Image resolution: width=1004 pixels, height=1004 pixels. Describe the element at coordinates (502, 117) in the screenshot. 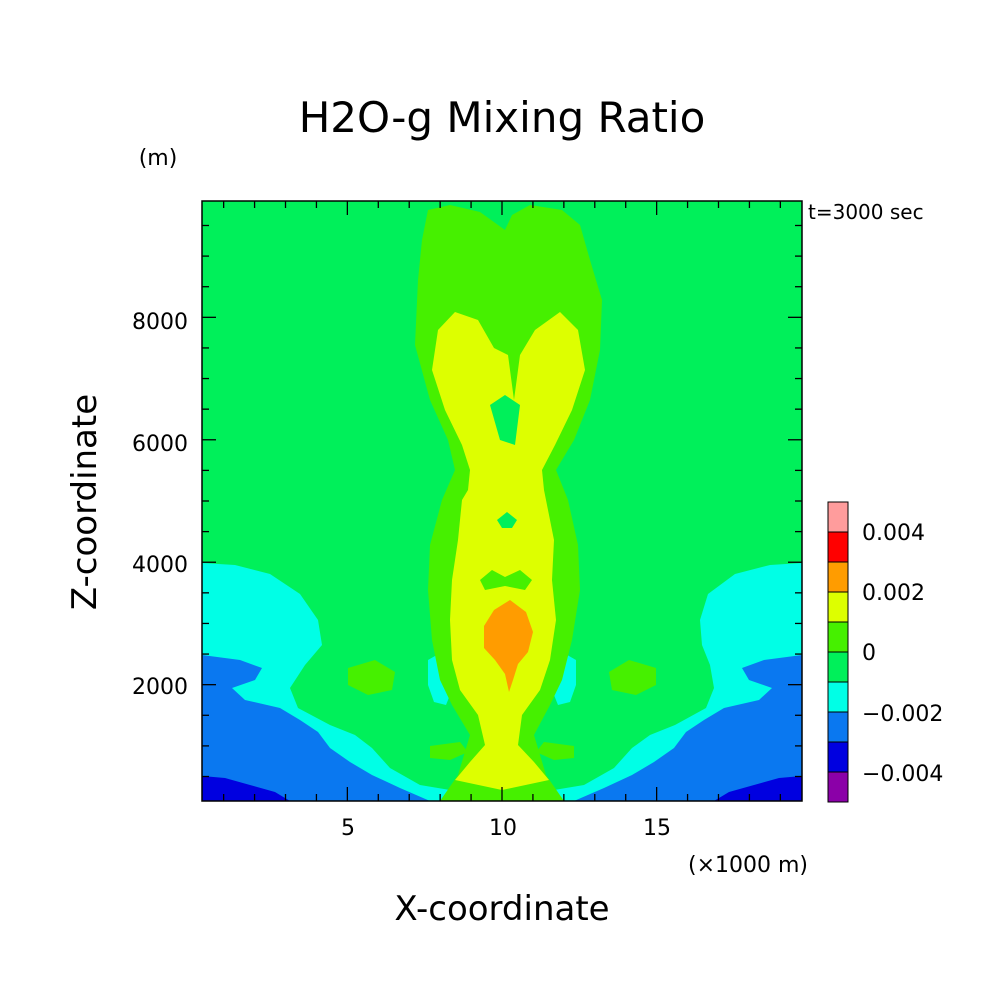

I see `chart-title: H2O-g Mixing Ratio` at that location.